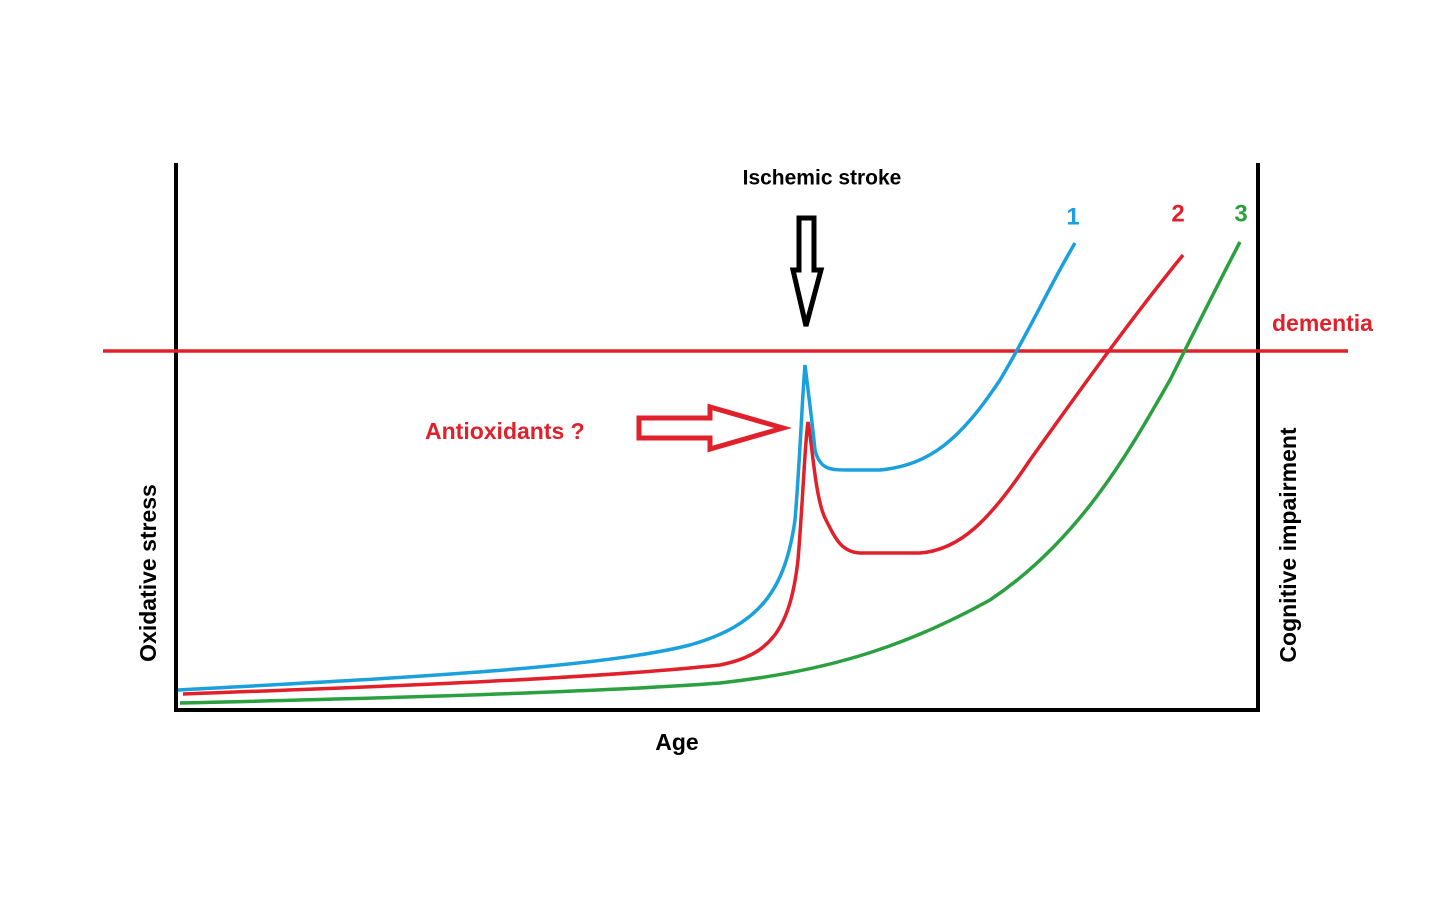  What do you see at coordinates (1288, 544) in the screenshot?
I see `y-right-axis-label: Cognitive impairment` at bounding box center [1288, 544].